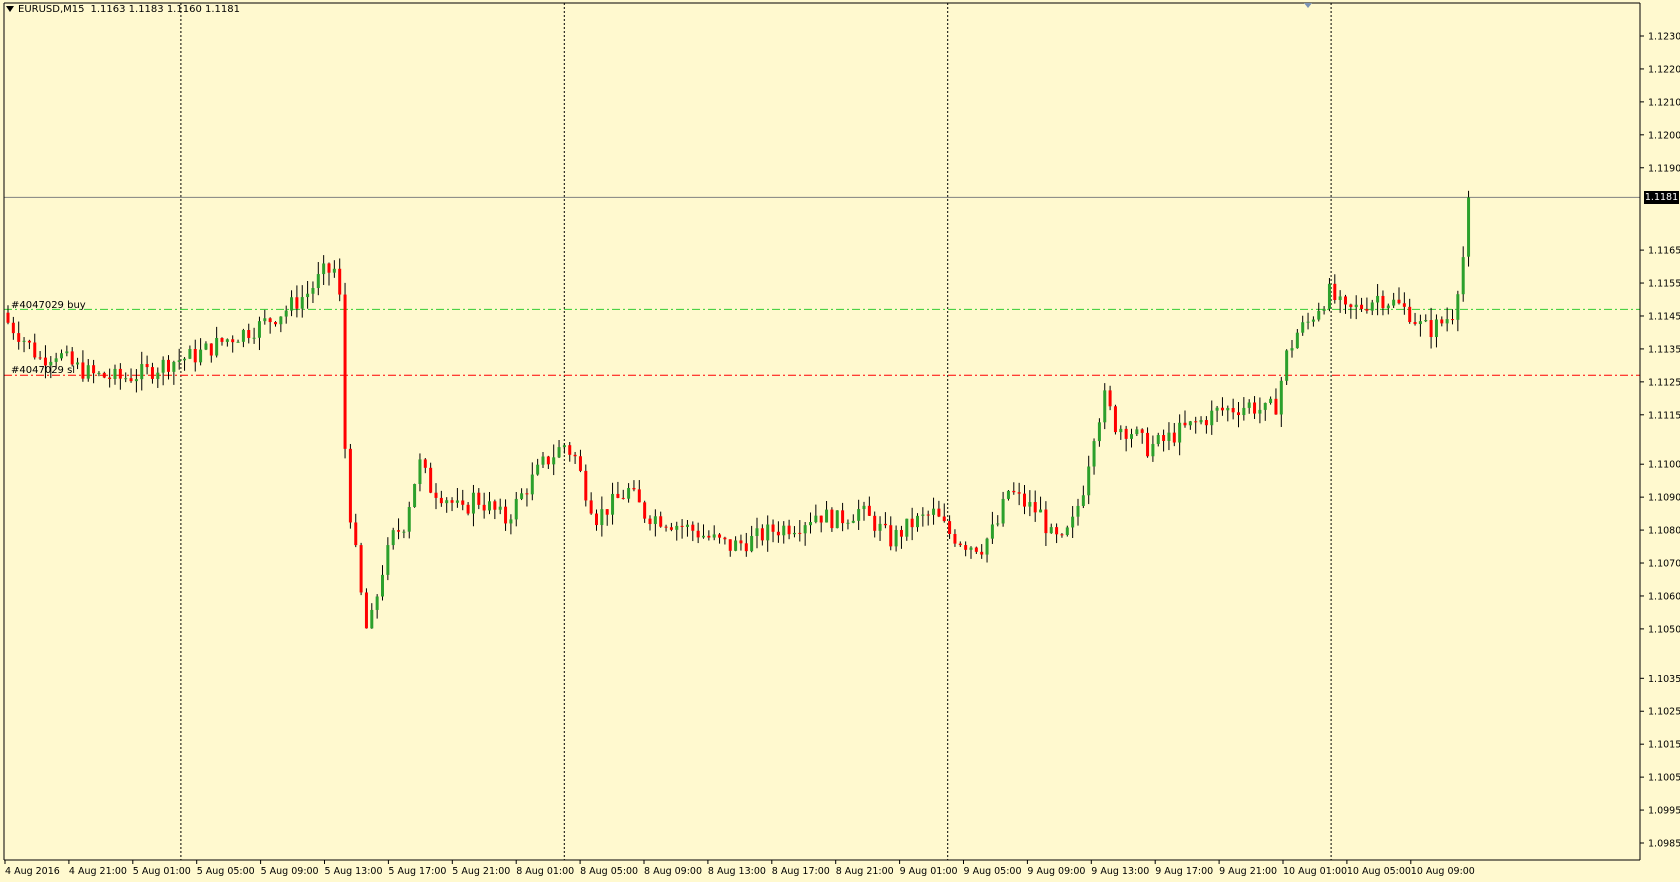  What do you see at coordinates (1664, 629) in the screenshot?
I see `y-tick-label: 1.1050` at bounding box center [1664, 629].